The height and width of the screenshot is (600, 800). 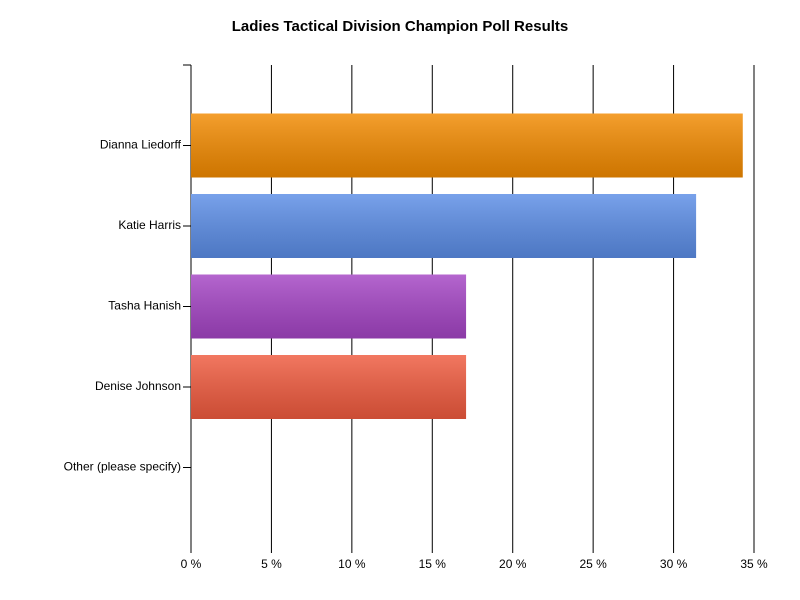 What do you see at coordinates (674, 564) in the screenshot?
I see `x-tick-label: 30 %` at bounding box center [674, 564].